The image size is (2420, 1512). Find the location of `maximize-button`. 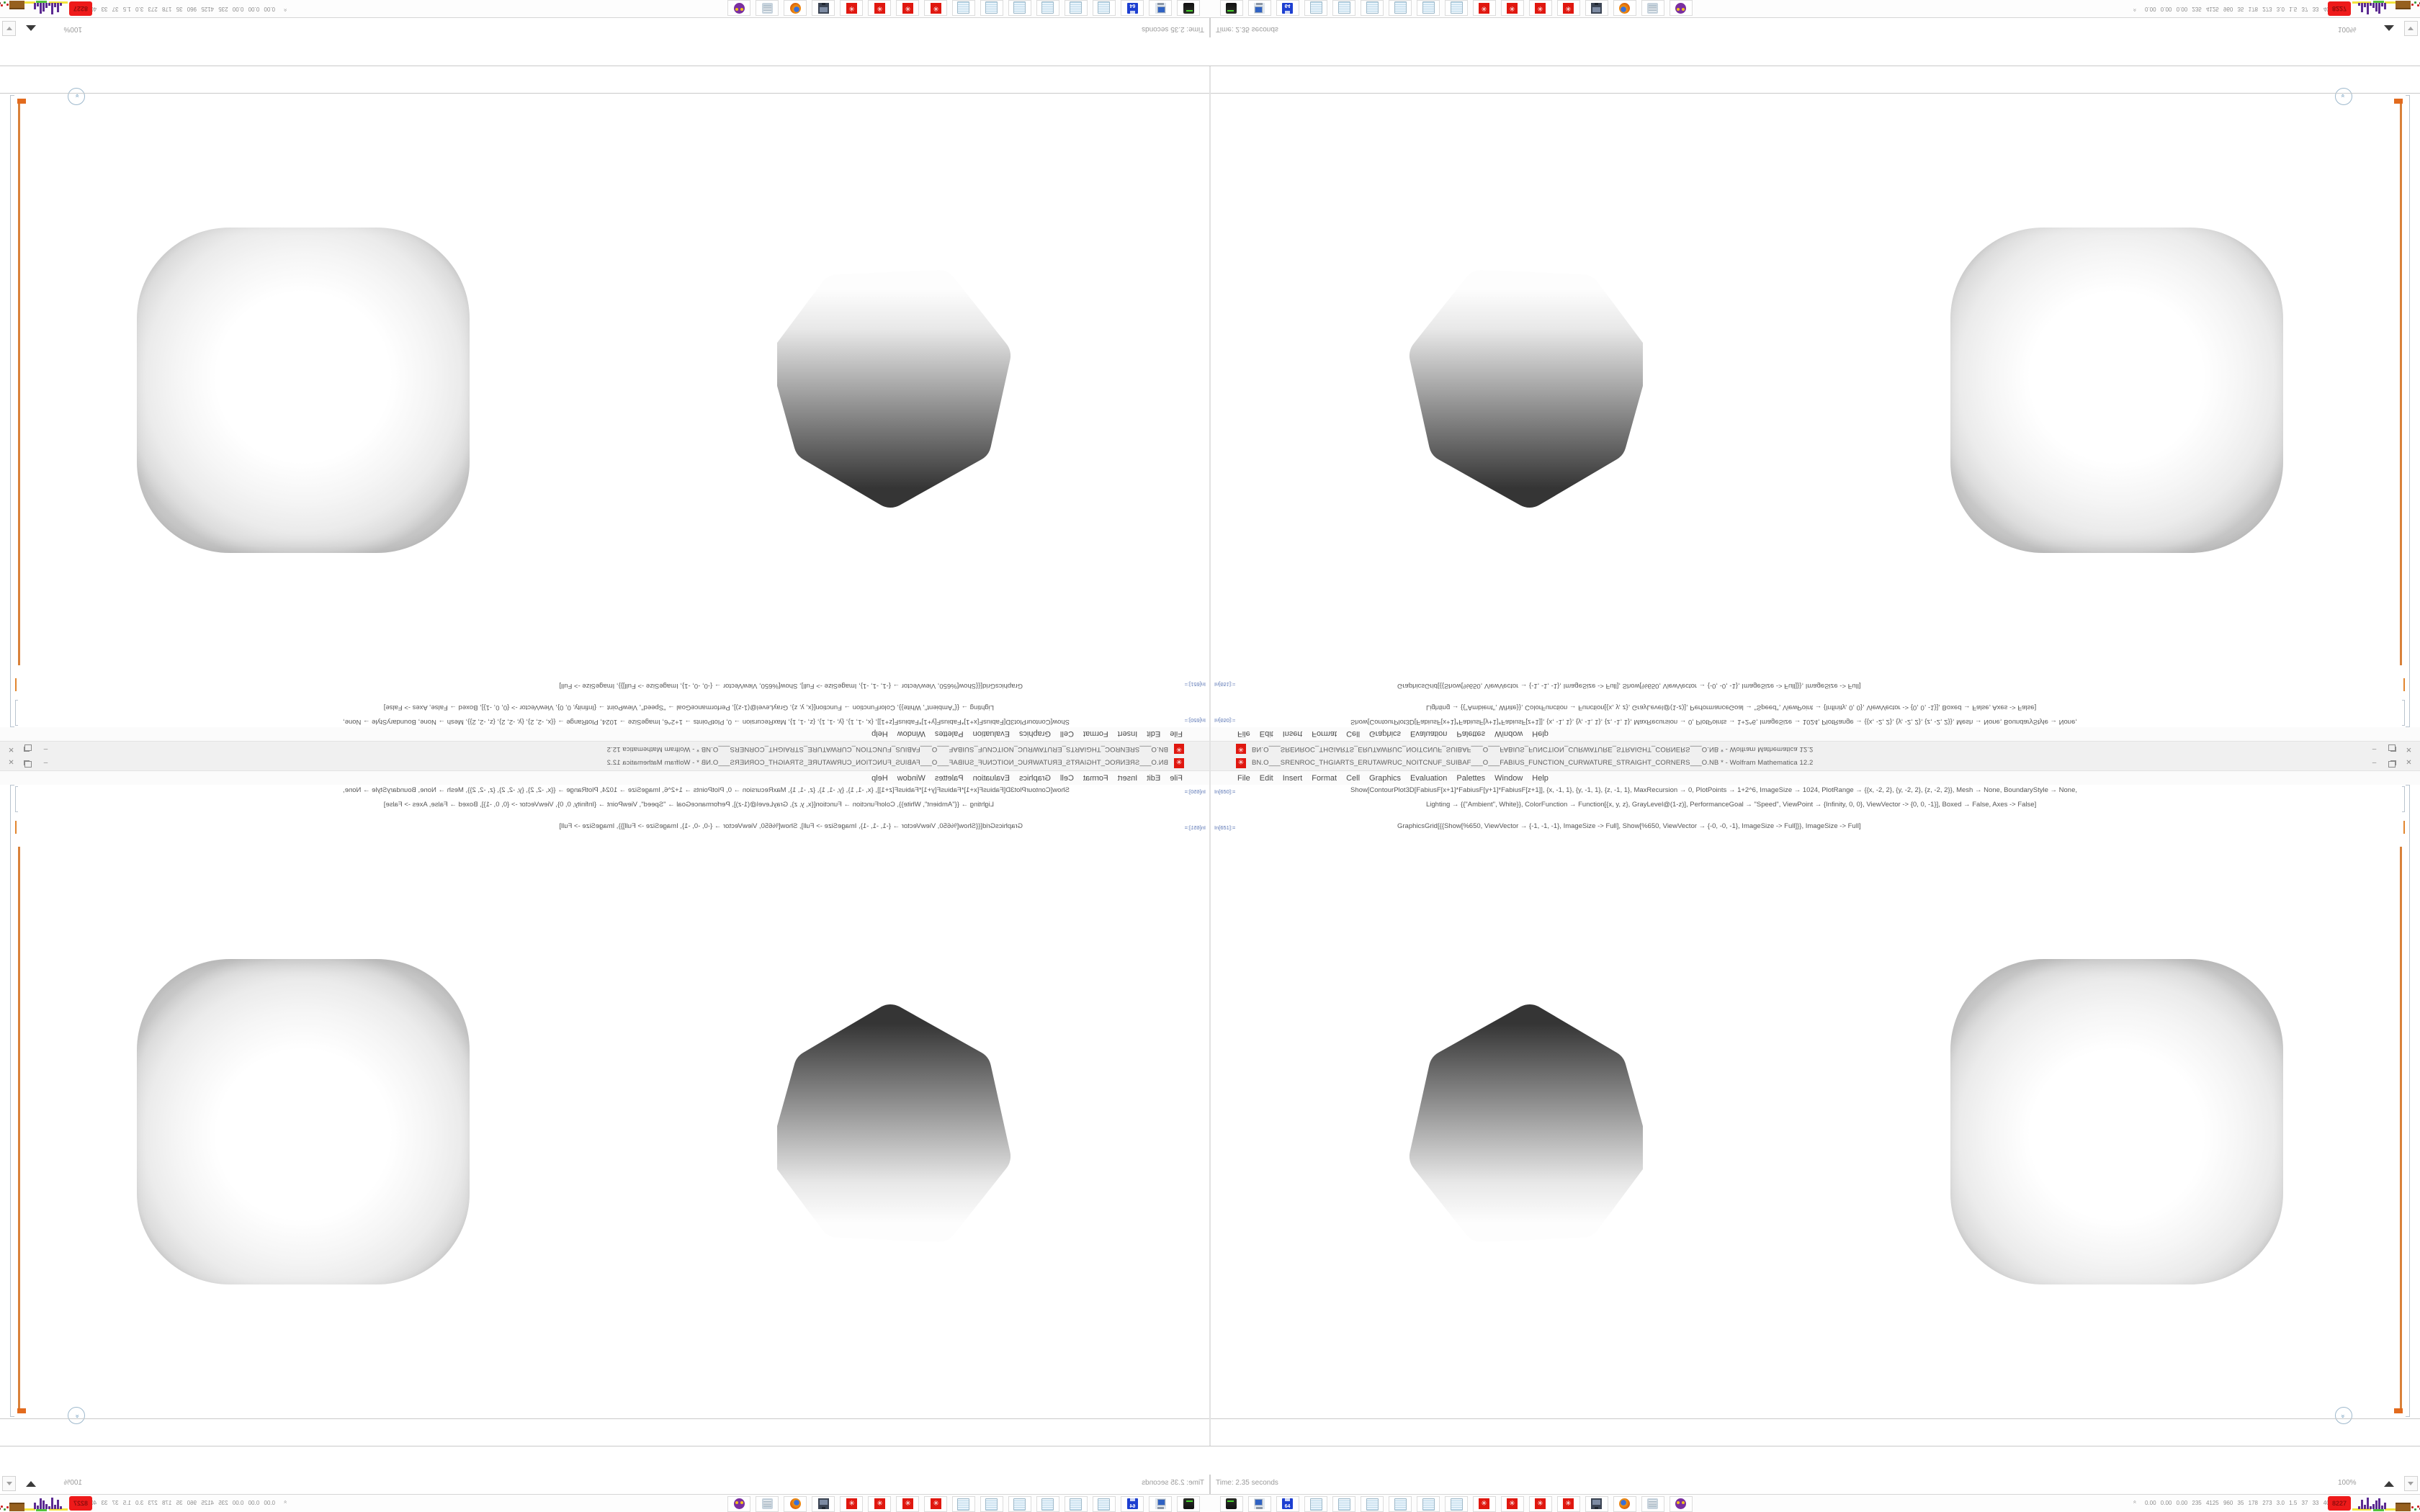

maximize-button is located at coordinates (2391, 763).